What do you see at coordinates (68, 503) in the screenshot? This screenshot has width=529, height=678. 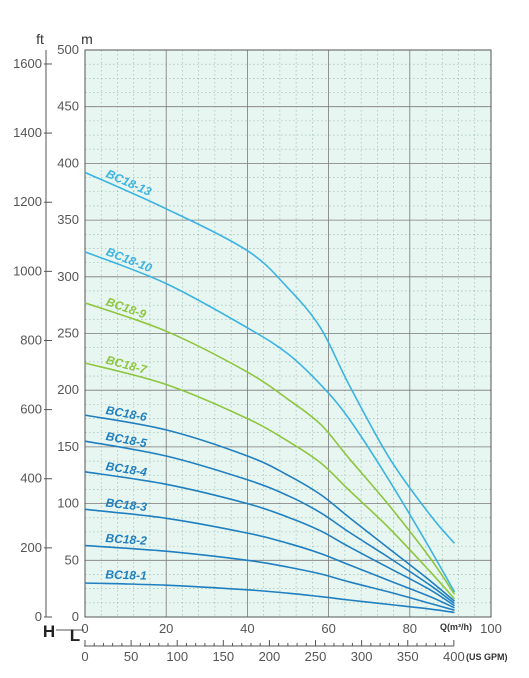 I see `y-tick-label-m: 100` at bounding box center [68, 503].